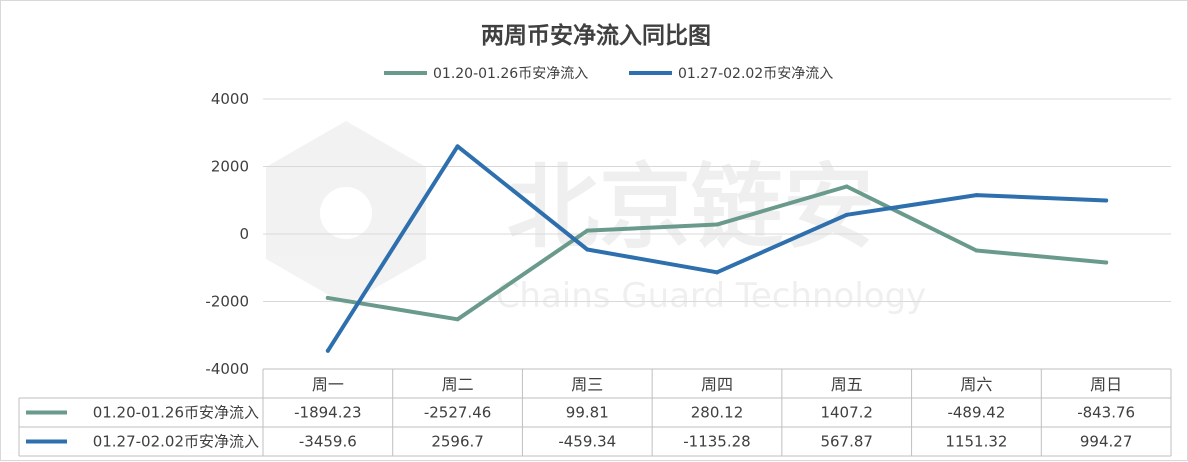 This screenshot has width=1188, height=462. Describe the element at coordinates (457, 413) in the screenshot. I see `data-label: -2527.46` at that location.